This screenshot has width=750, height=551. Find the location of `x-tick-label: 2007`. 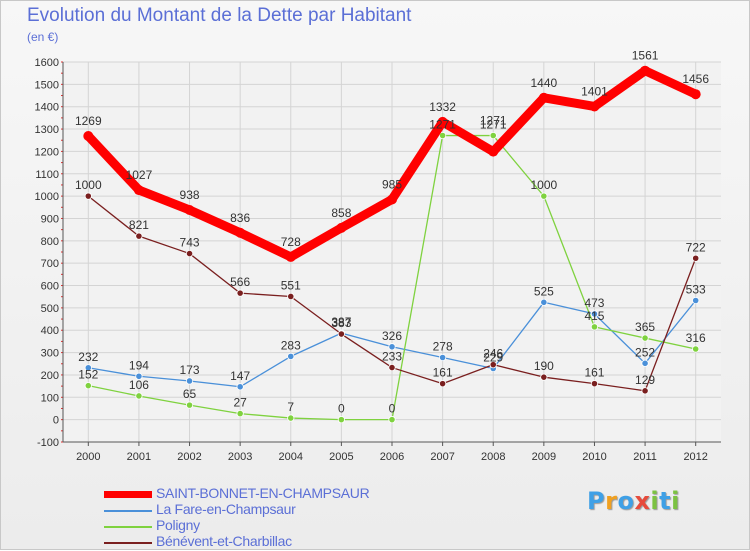

x-tick-label: 2007 is located at coordinates (442, 457).